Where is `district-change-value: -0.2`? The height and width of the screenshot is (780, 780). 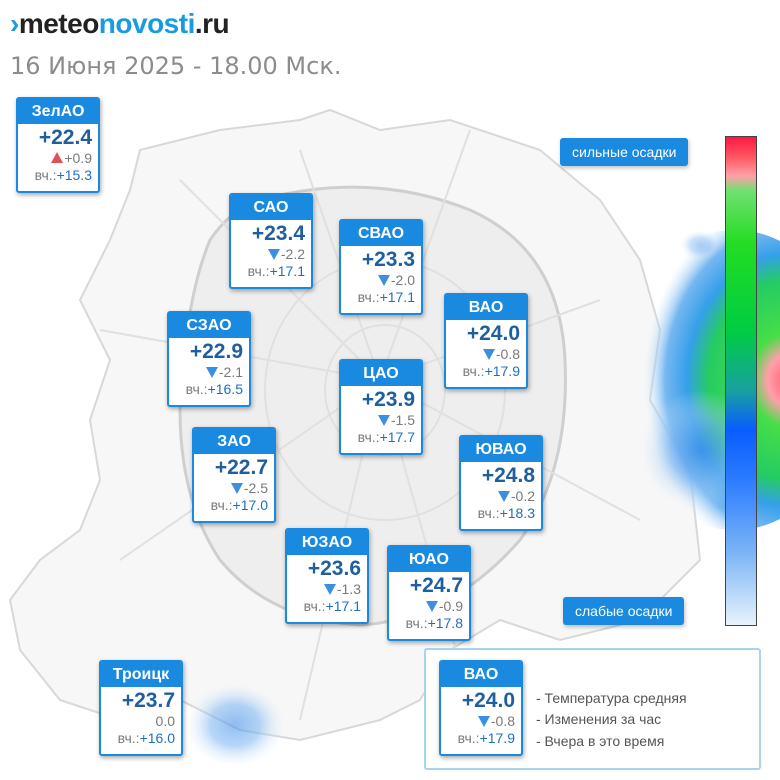
district-change-value: -0.2 is located at coordinates (522, 496).